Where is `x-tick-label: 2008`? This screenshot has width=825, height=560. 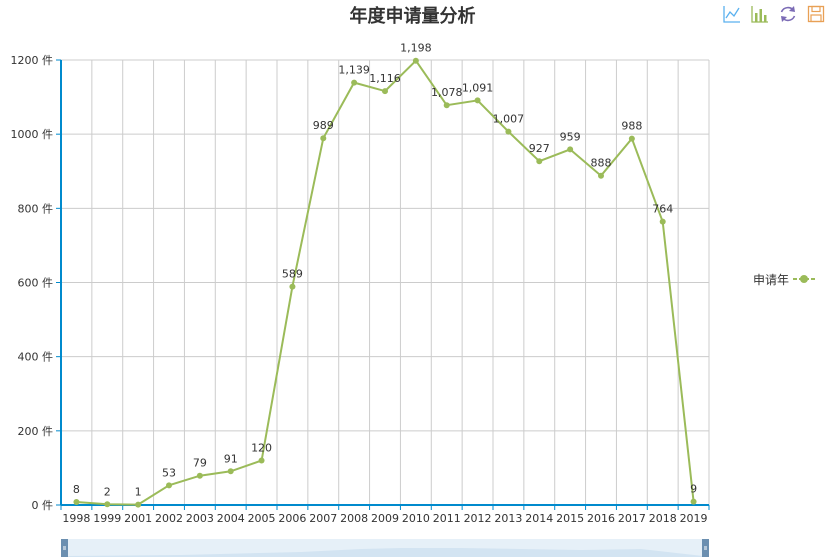 x-tick-label: 2008 is located at coordinates (354, 518).